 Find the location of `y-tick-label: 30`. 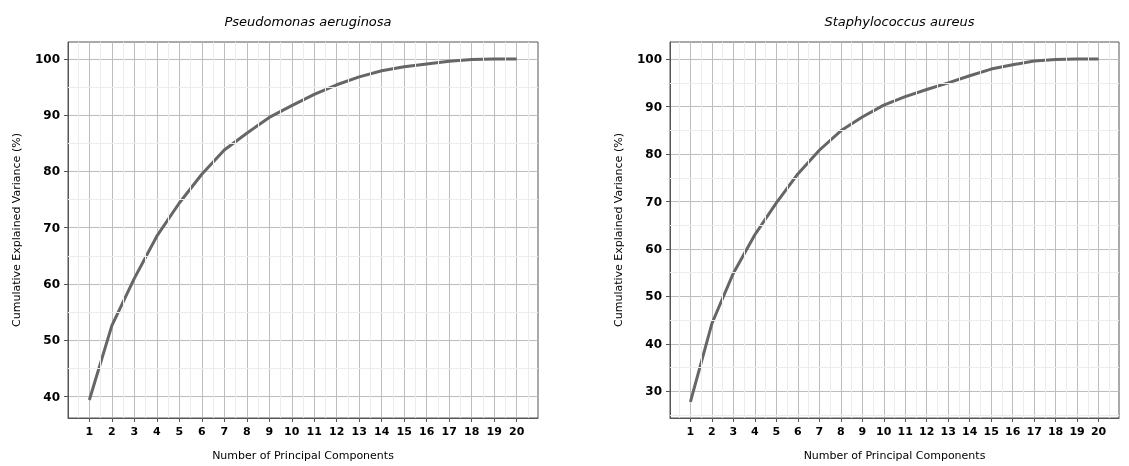

y-tick-label: 30 is located at coordinates (653, 391).